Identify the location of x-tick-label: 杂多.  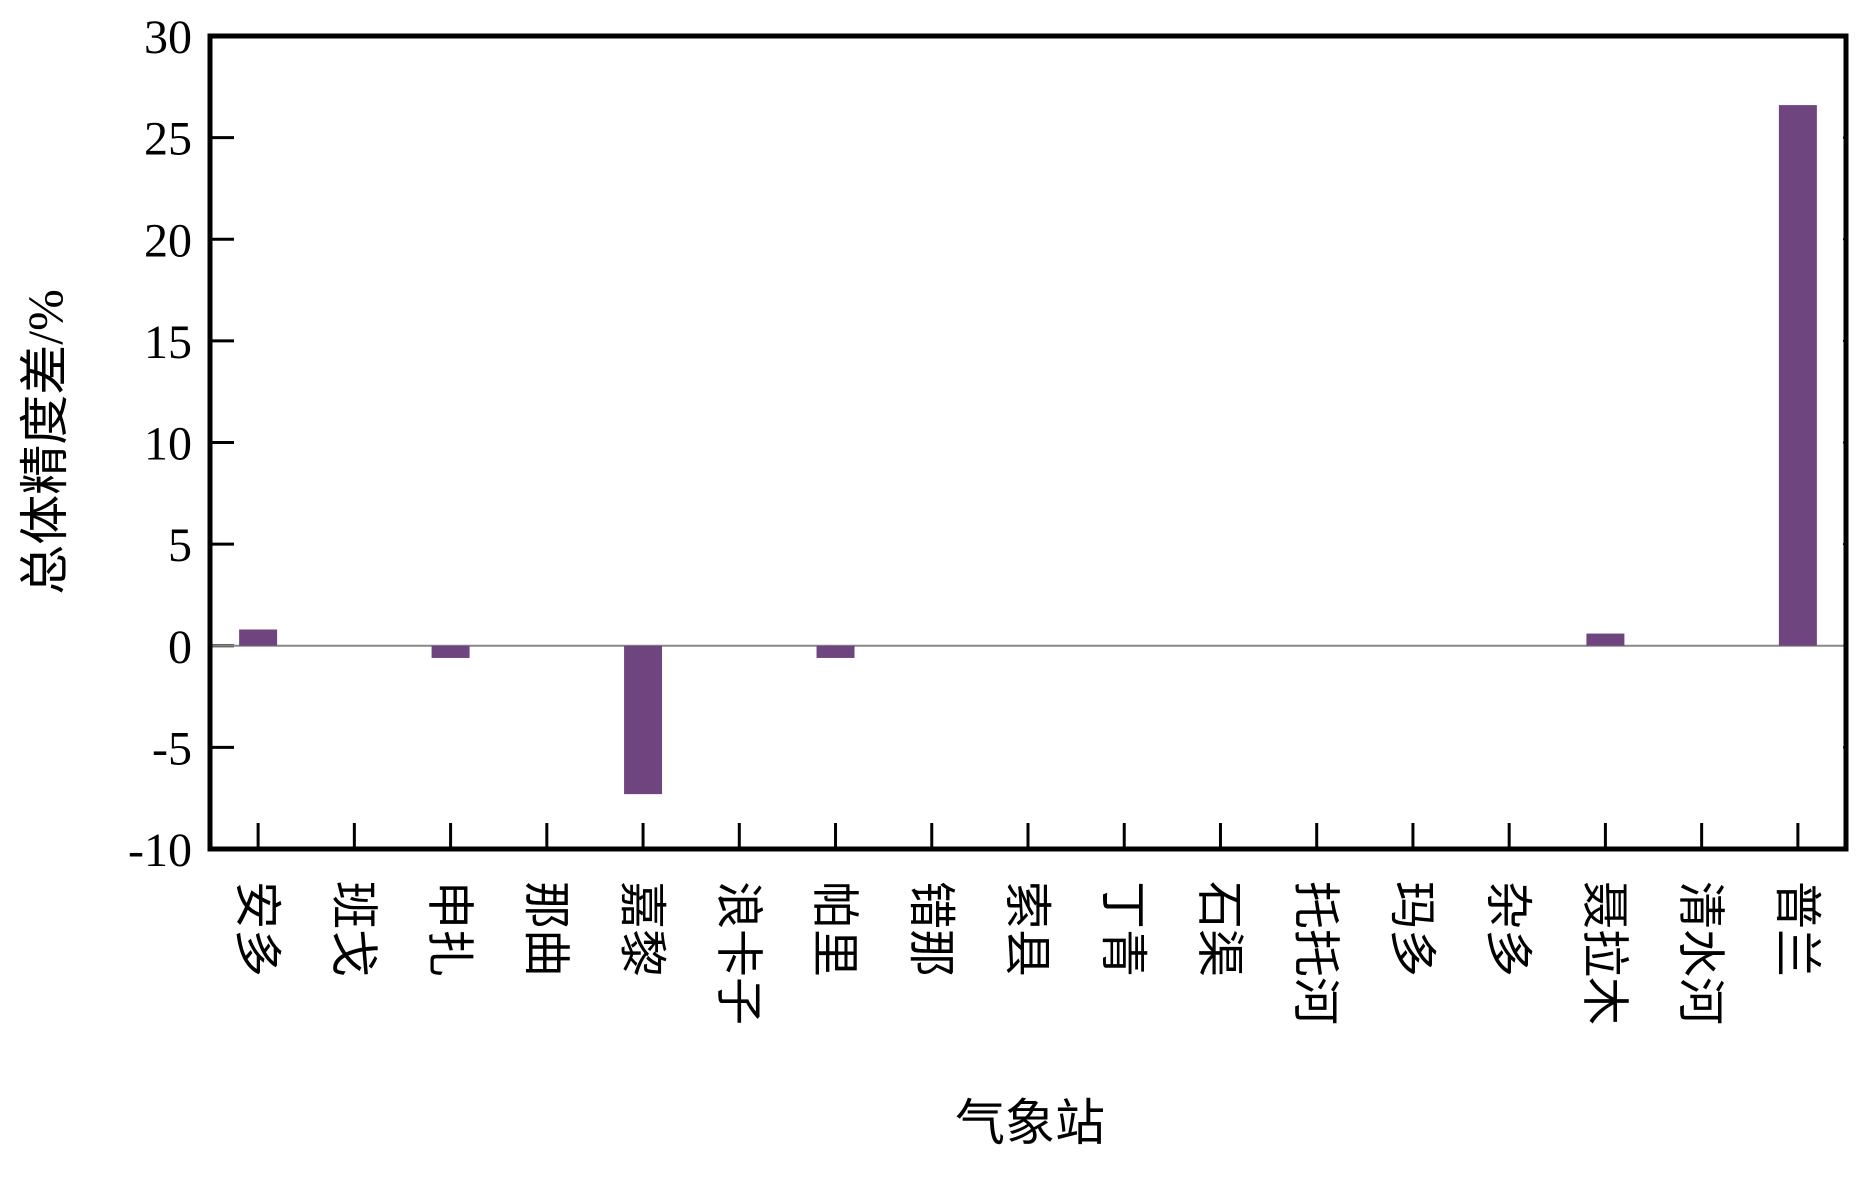
(1507, 929).